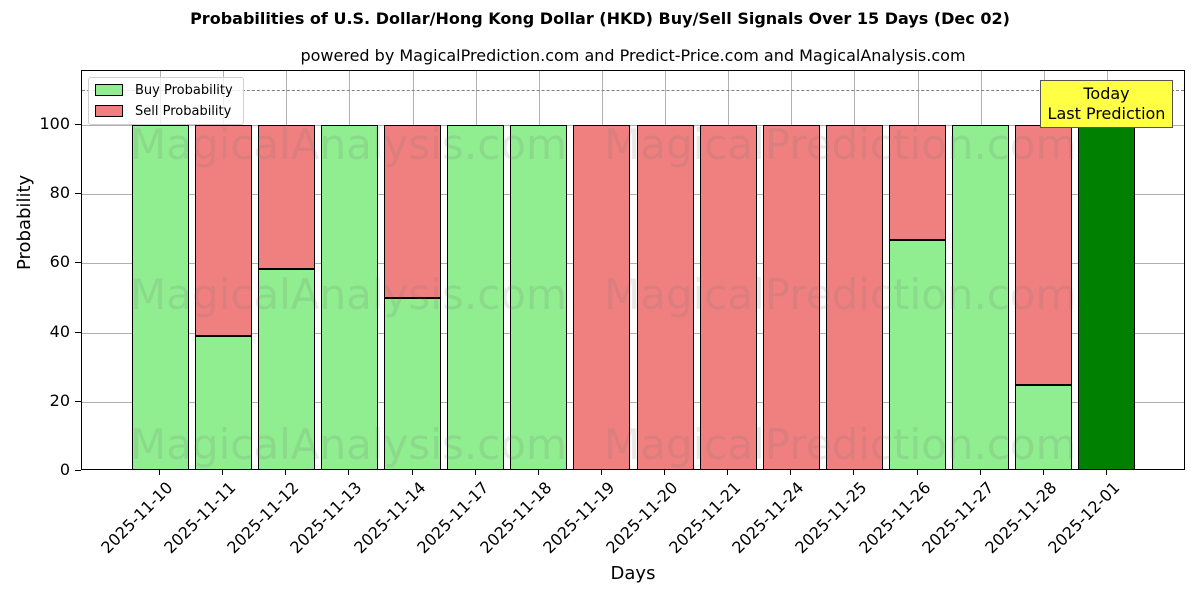 The image size is (1200, 600). What do you see at coordinates (54, 123) in the screenshot?
I see `y-tick-label: 100` at bounding box center [54, 123].